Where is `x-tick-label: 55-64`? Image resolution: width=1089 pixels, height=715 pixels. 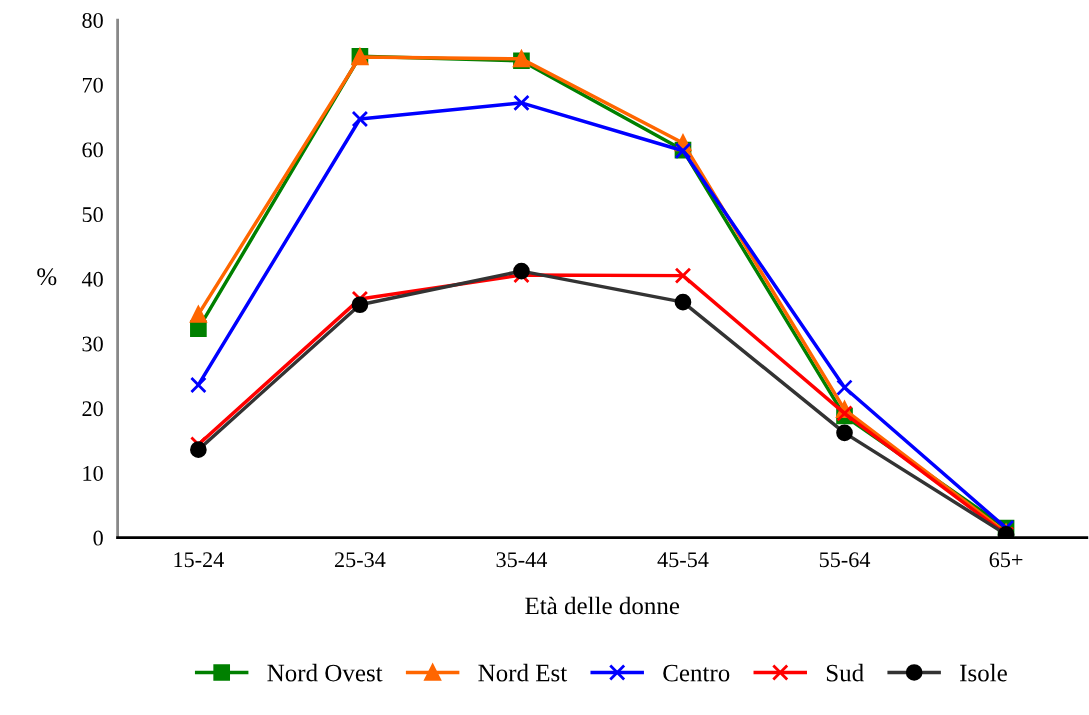 x-tick-label: 55-64 is located at coordinates (845, 560).